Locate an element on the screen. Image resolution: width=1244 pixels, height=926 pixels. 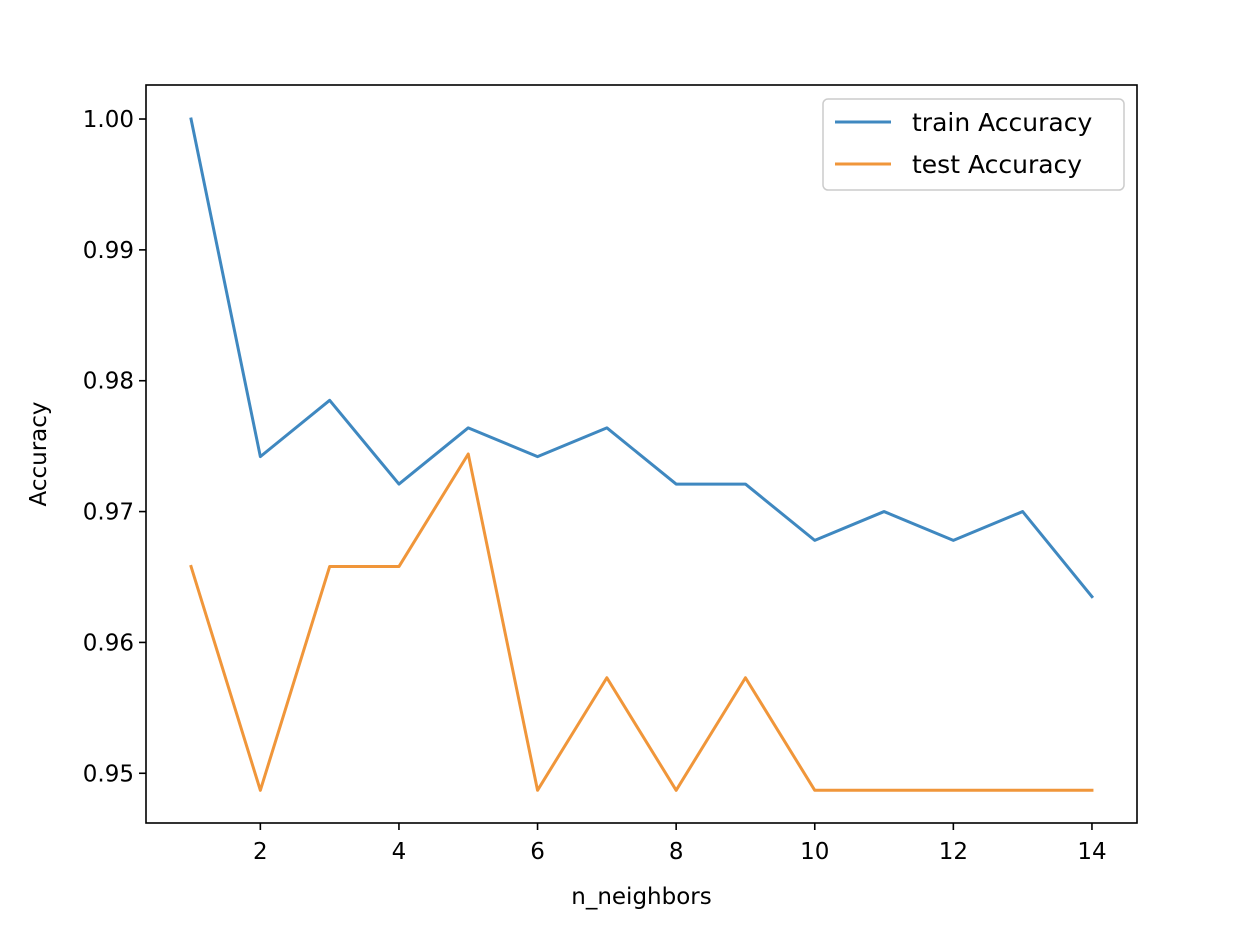
y-axis-ticks: 0.95 0.96 0.97 0.98 0.99 1.00 is located at coordinates (114, 447).